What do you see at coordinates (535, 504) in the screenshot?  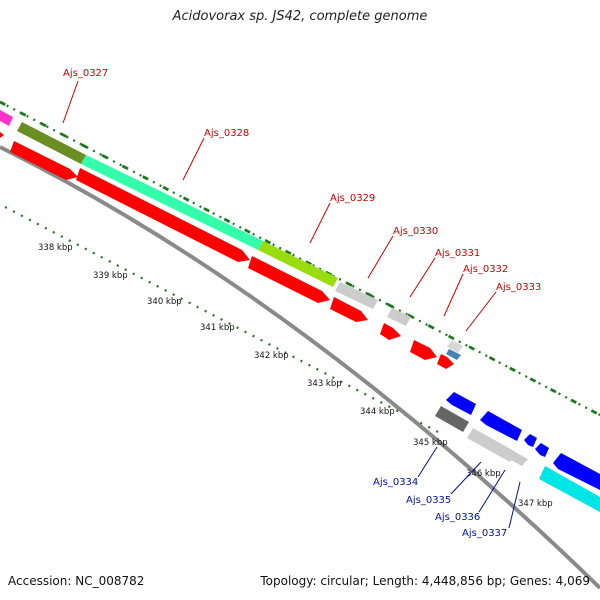 I see `kbp-label: 347 kbp` at bounding box center [535, 504].